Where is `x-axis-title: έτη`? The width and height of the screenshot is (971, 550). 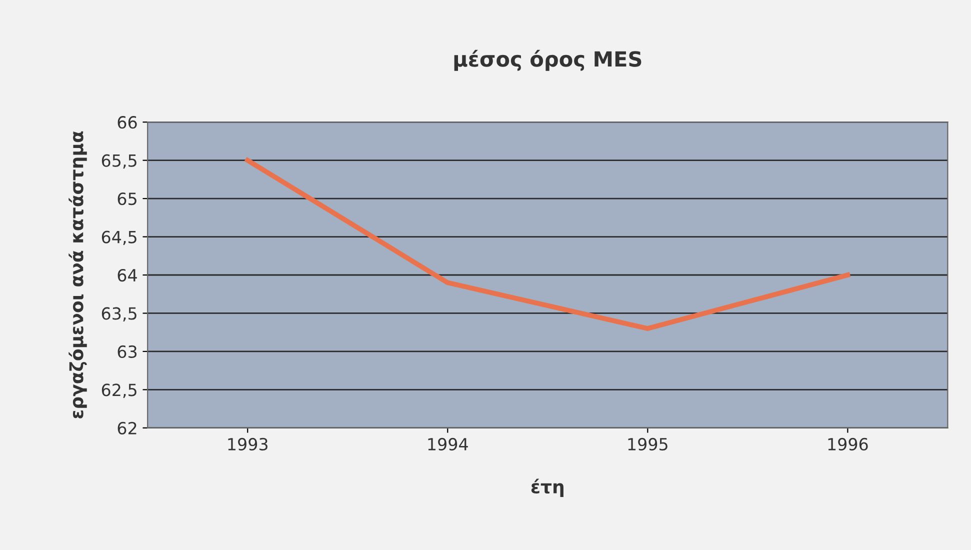 x-axis-title: έτη is located at coordinates (547, 487).